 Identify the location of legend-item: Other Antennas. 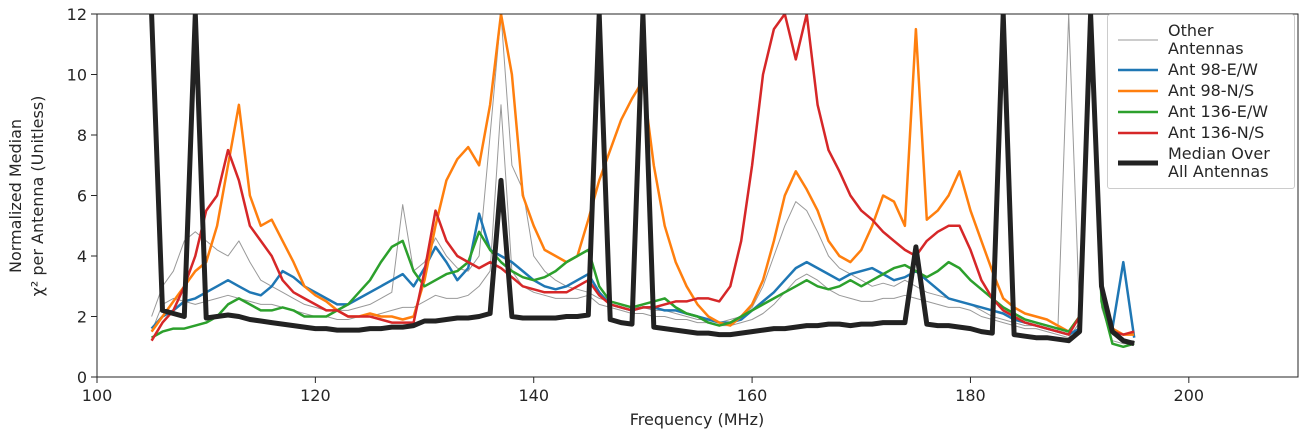
(1201, 40).